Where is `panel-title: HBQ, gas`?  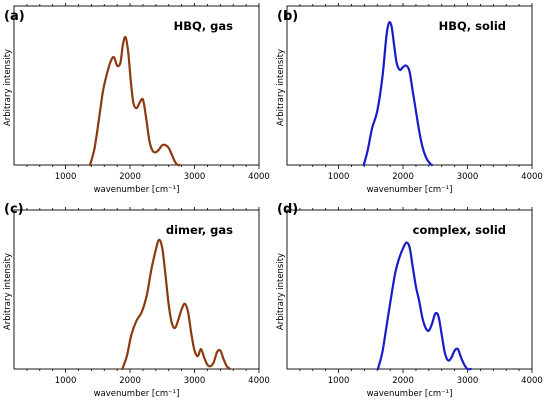
panel-title: HBQ, gas is located at coordinates (204, 26).